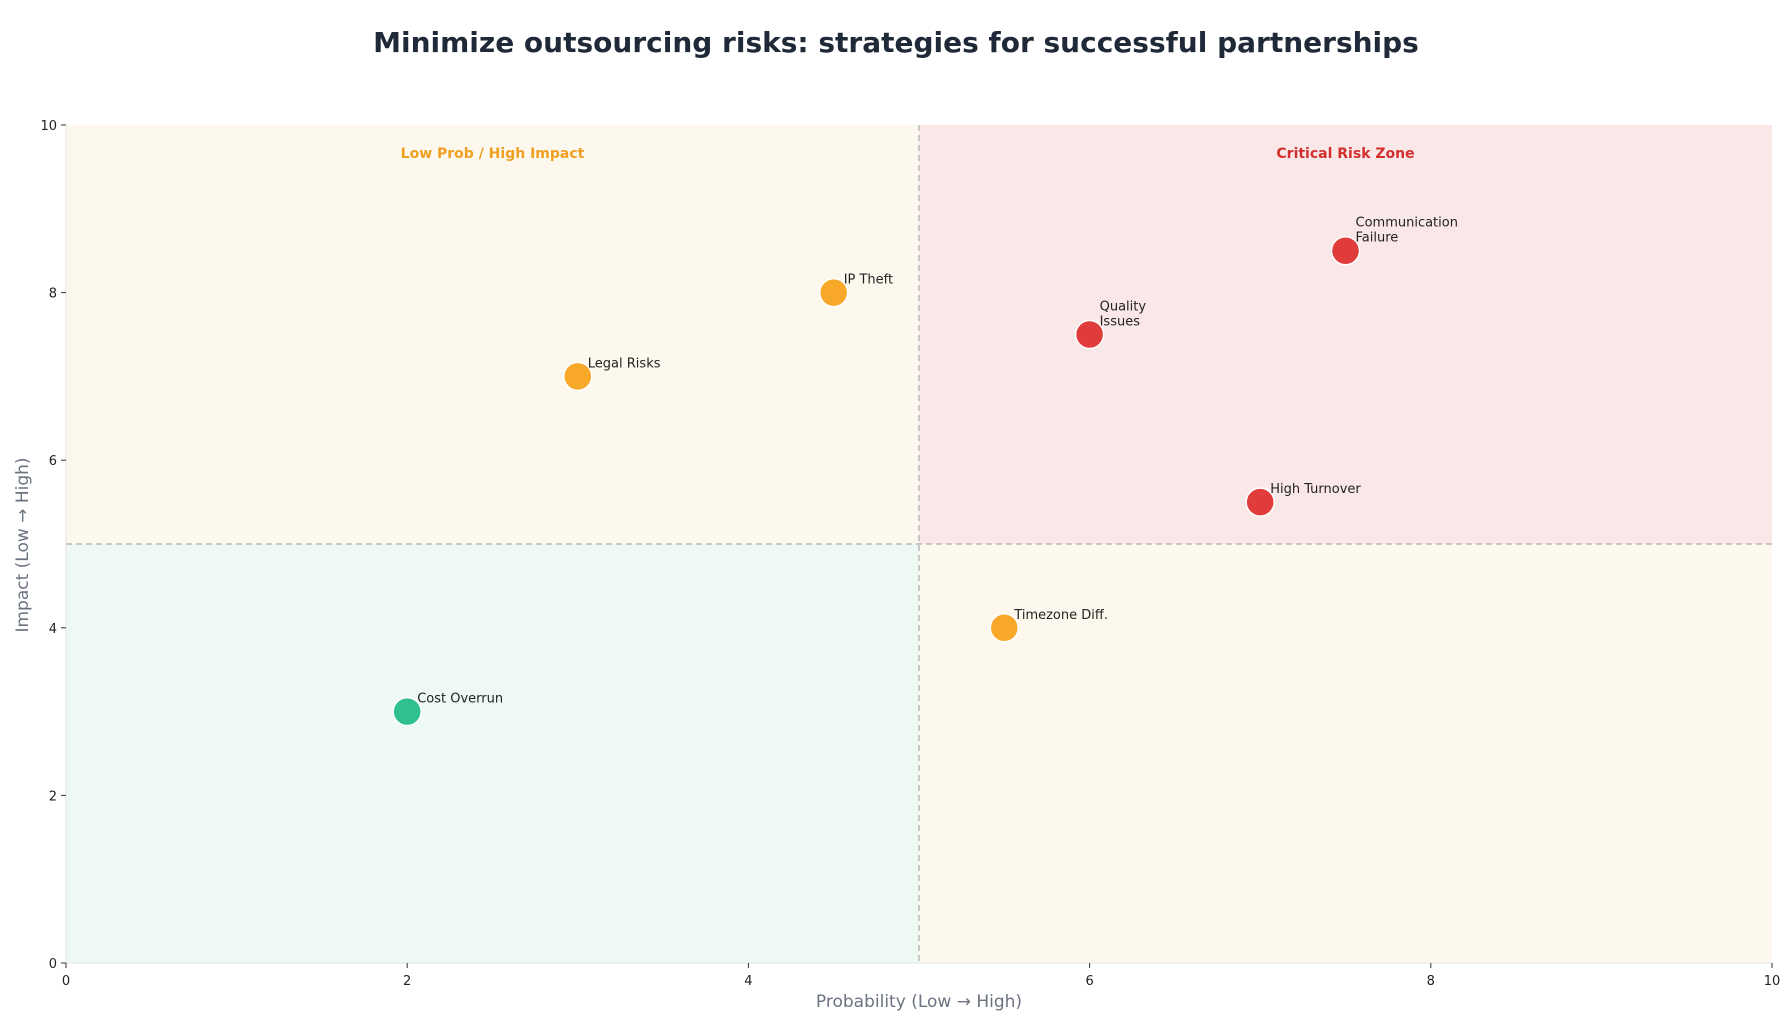 This screenshot has height=1024, width=1792. I want to click on x-tick-label: 4, so click(748, 981).